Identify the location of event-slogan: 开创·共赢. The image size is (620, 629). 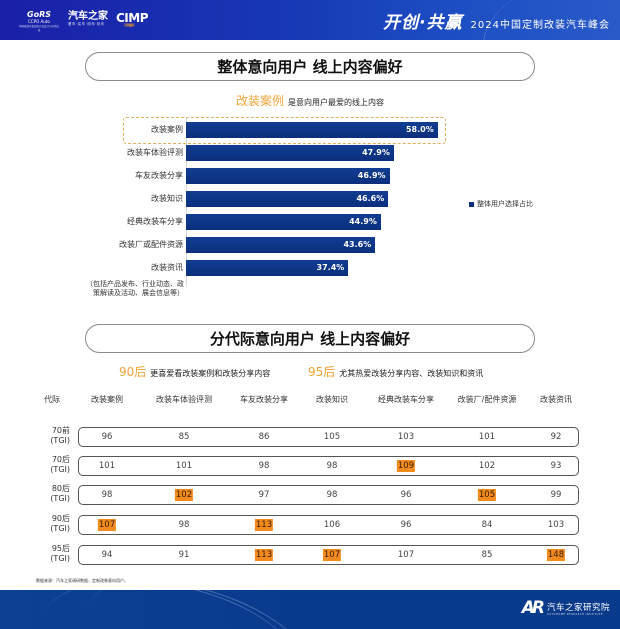
(423, 23).